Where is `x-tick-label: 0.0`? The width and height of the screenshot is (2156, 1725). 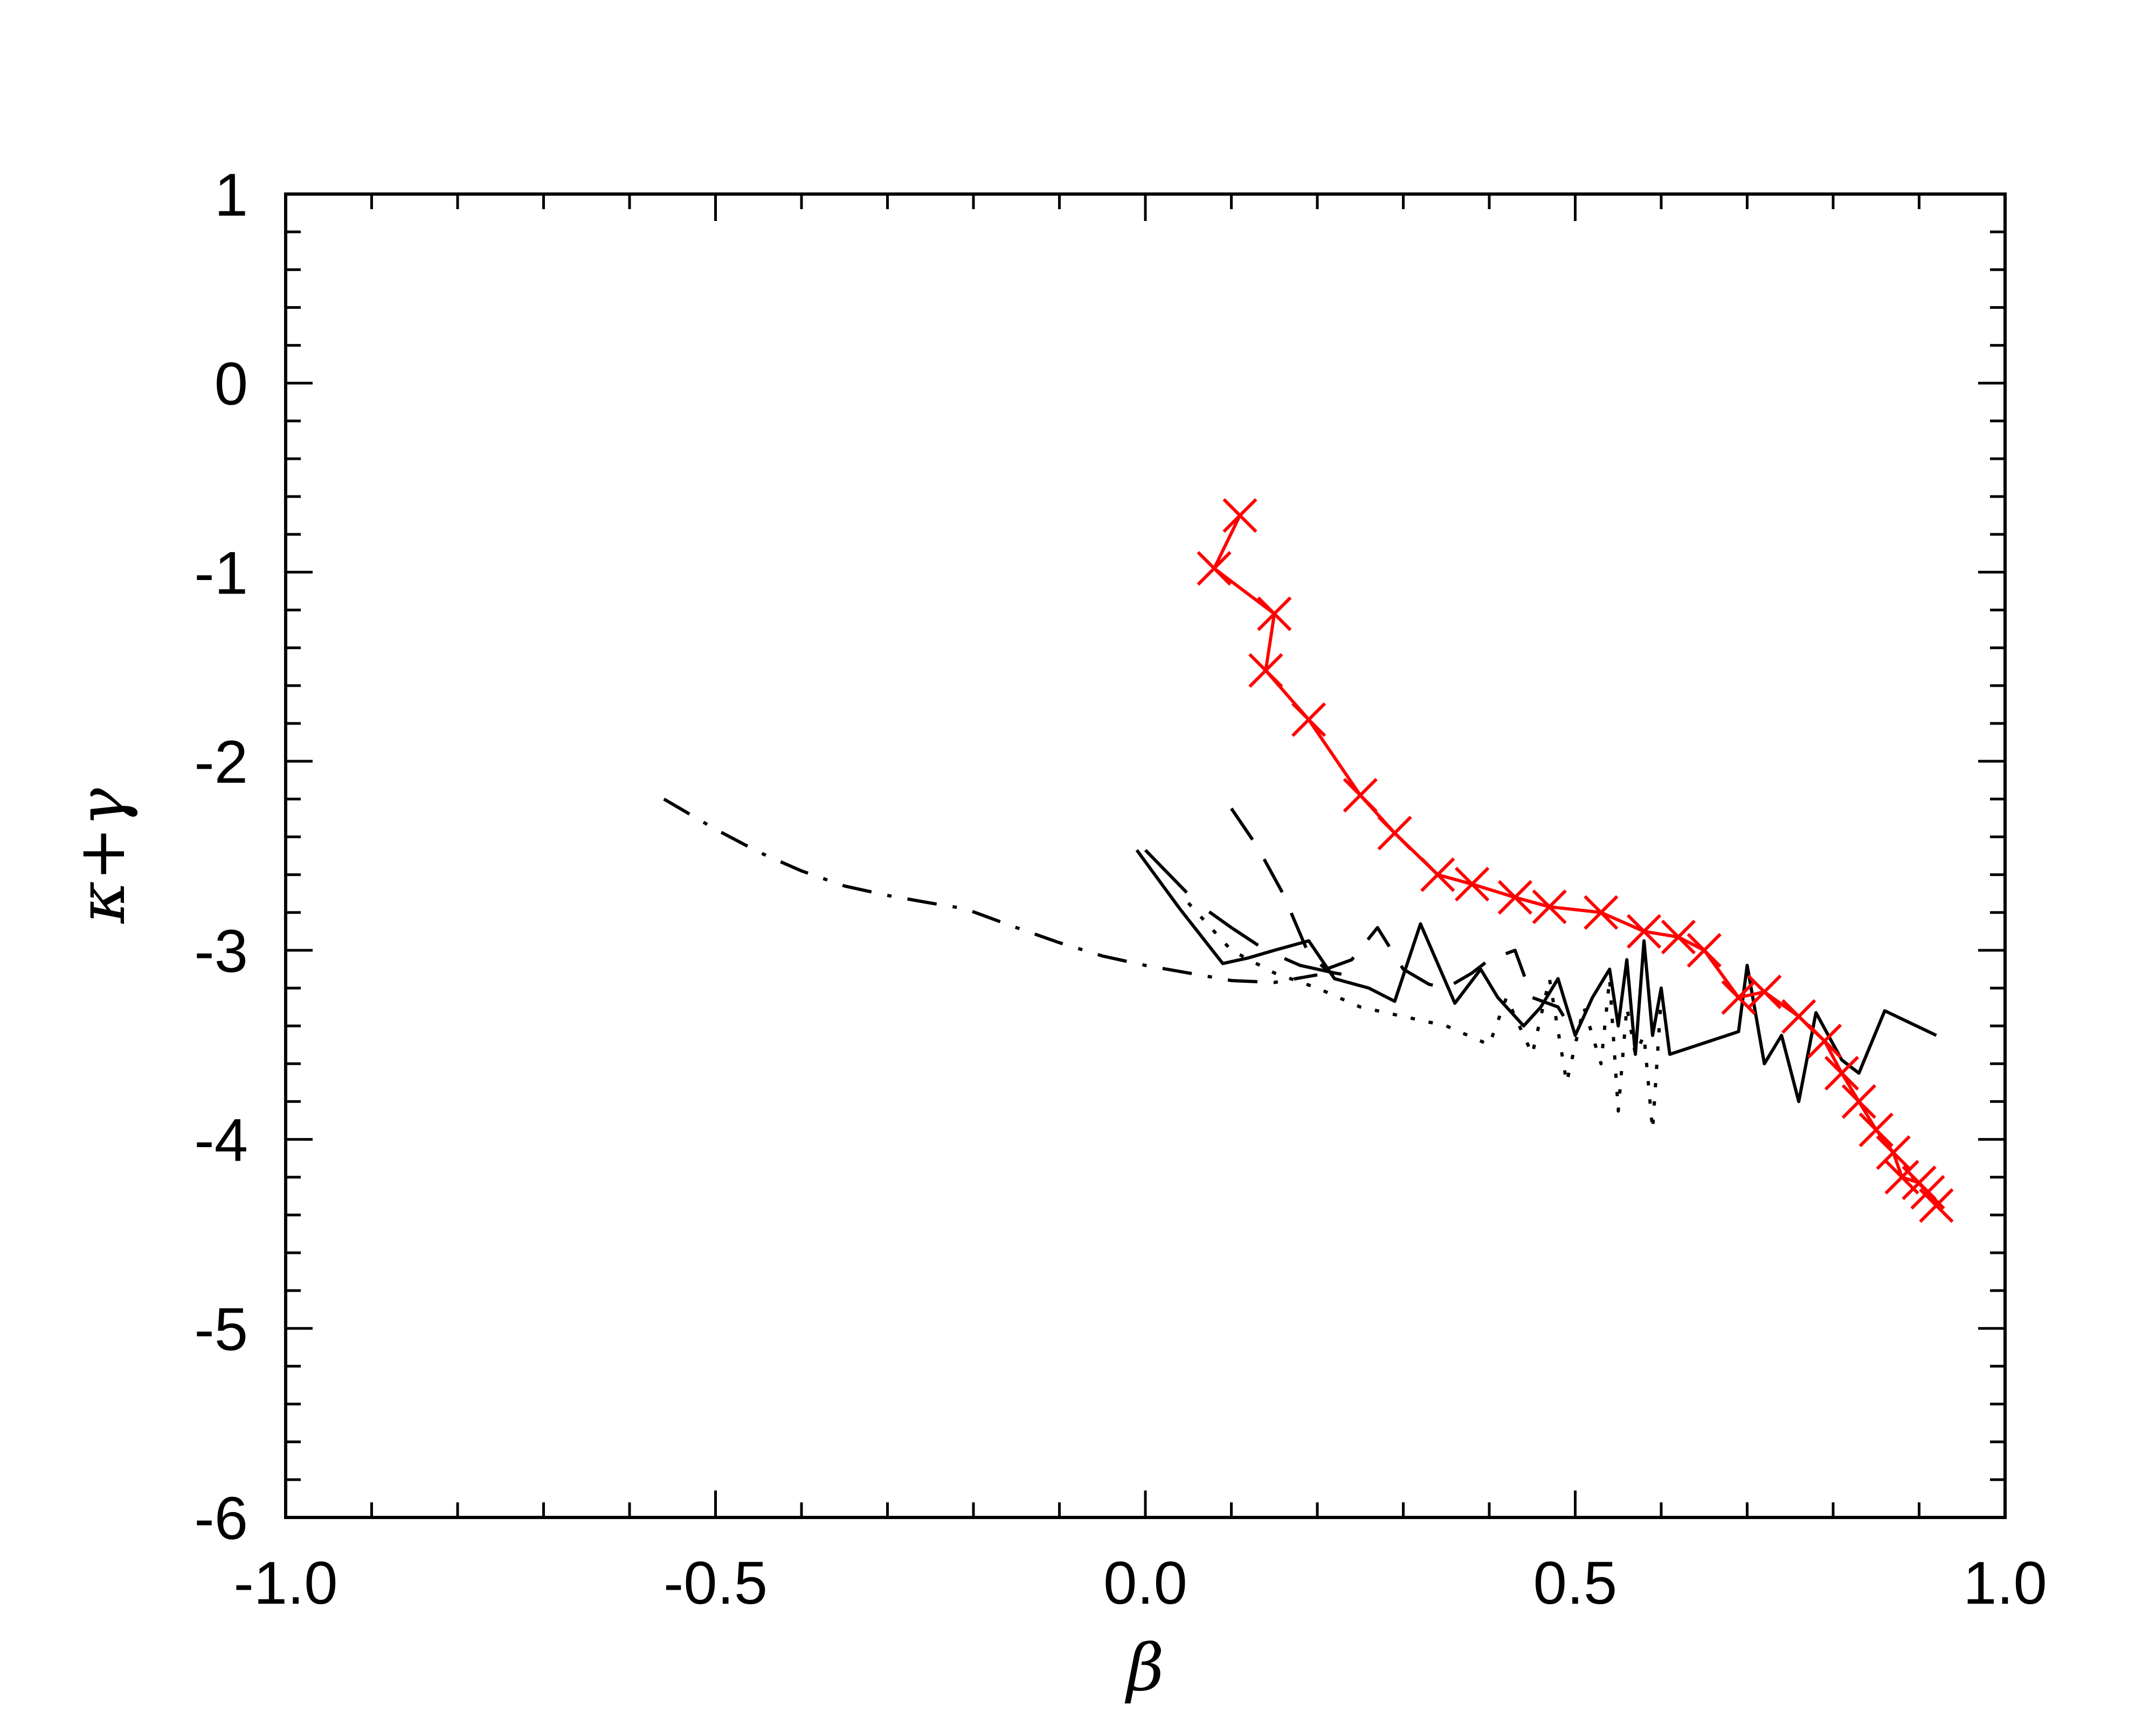
x-tick-label: 0.0 is located at coordinates (1145, 1583).